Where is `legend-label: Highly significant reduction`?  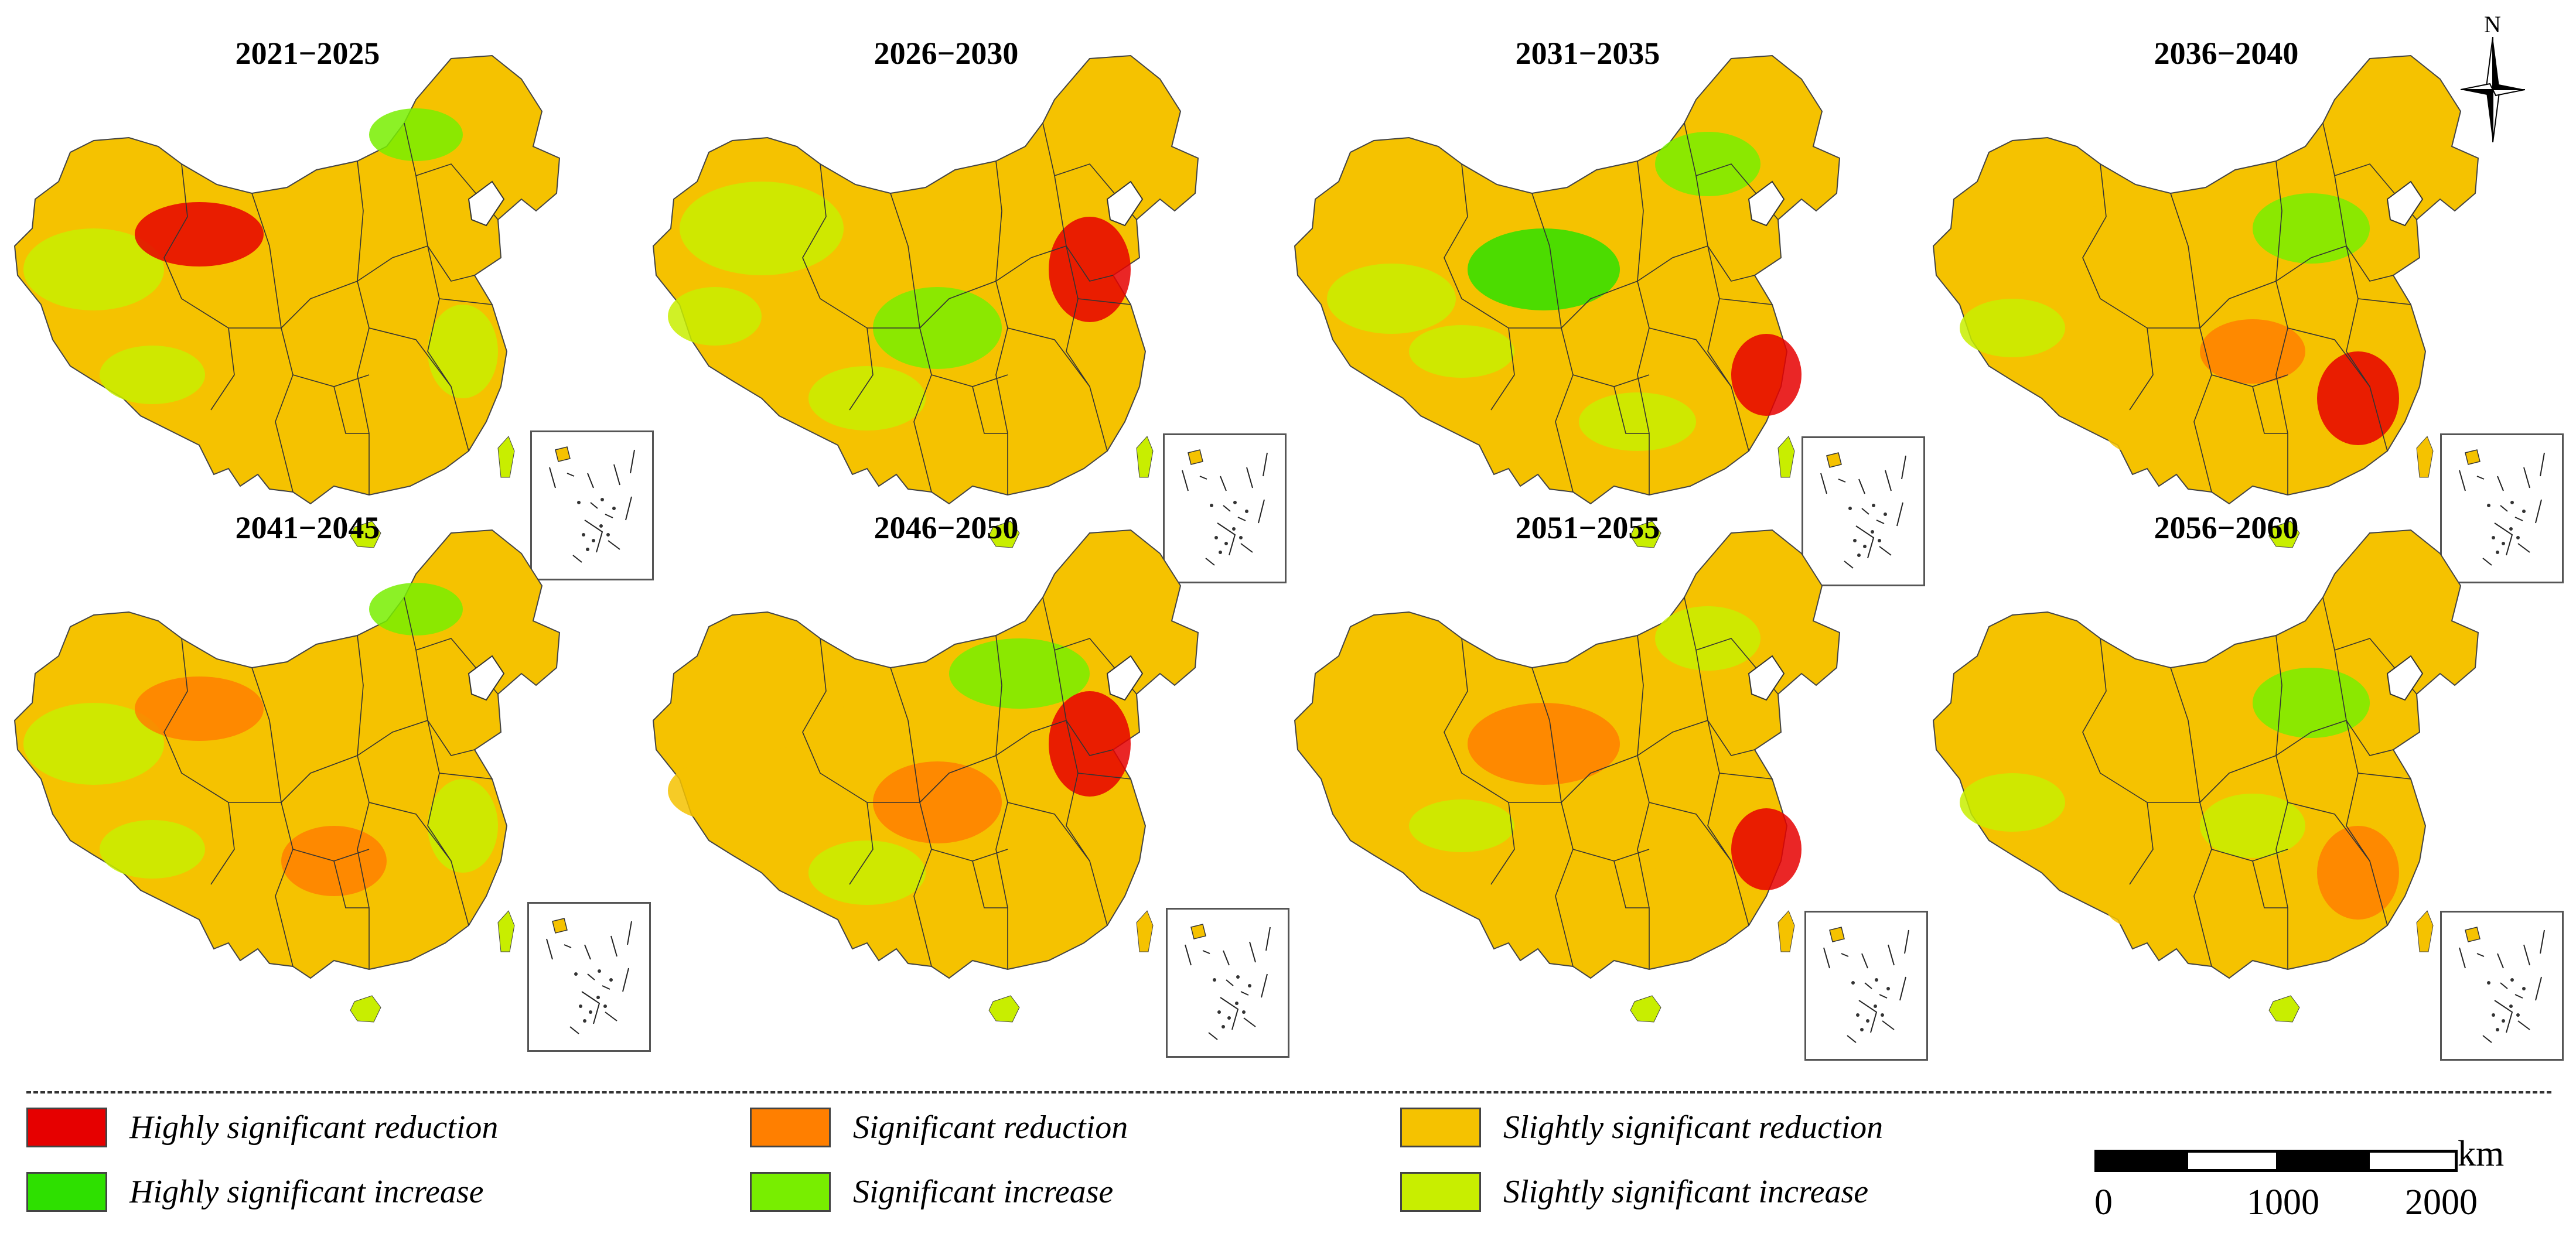
legend-label: Highly significant reduction is located at coordinates (314, 1127).